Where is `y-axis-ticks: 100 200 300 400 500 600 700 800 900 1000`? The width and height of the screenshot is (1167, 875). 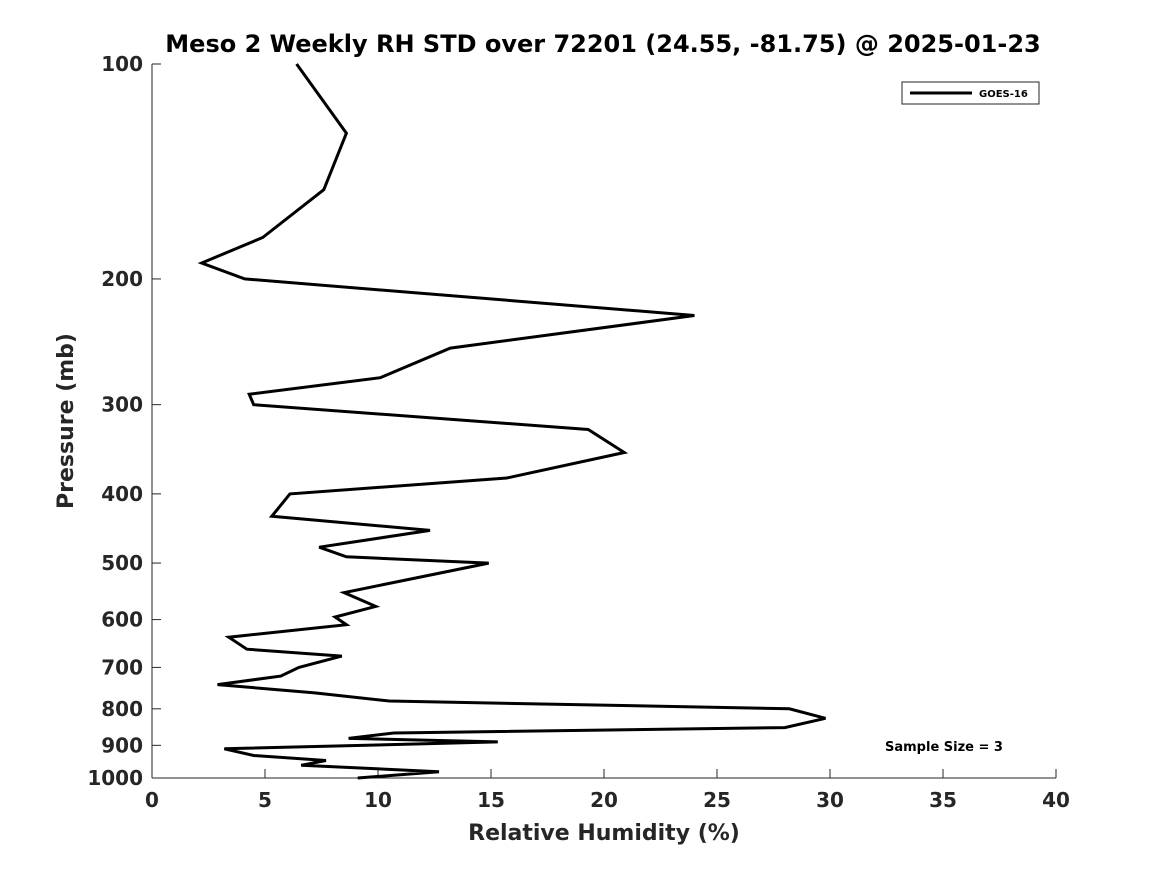
y-axis-ticks: 100 200 300 400 500 600 700 800 900 1000 is located at coordinates (124, 421).